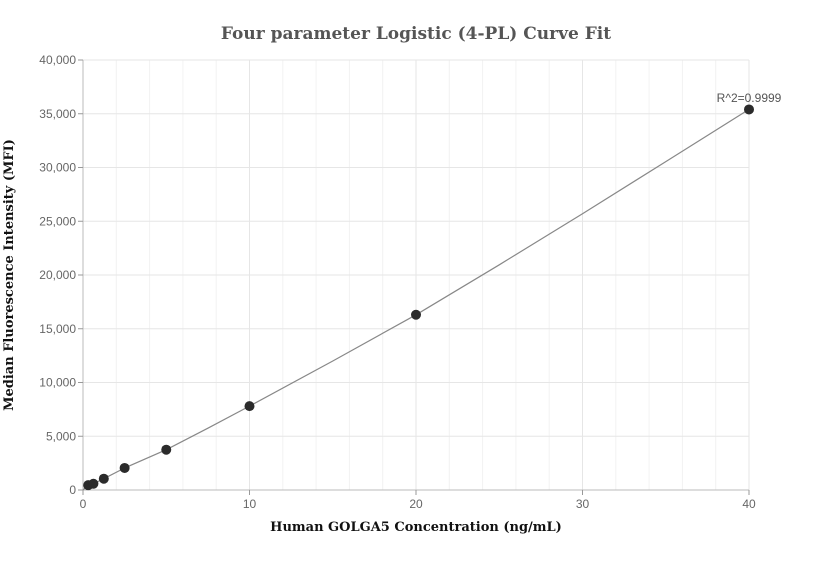 The height and width of the screenshot is (565, 832). I want to click on x-tick-label: 30, so click(583, 504).